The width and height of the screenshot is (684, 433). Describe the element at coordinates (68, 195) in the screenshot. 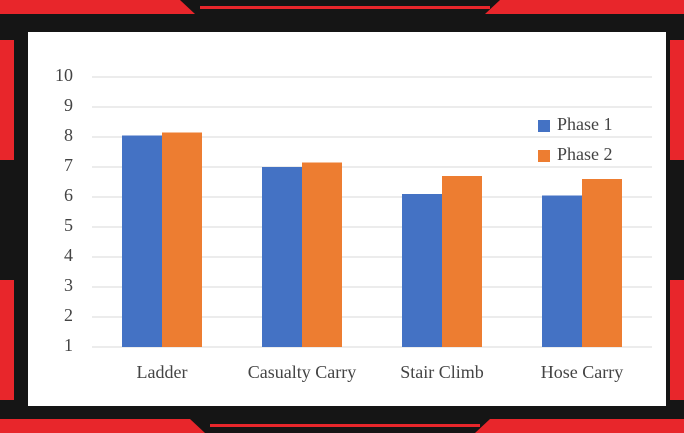

I see `y-tick-label: 6` at that location.